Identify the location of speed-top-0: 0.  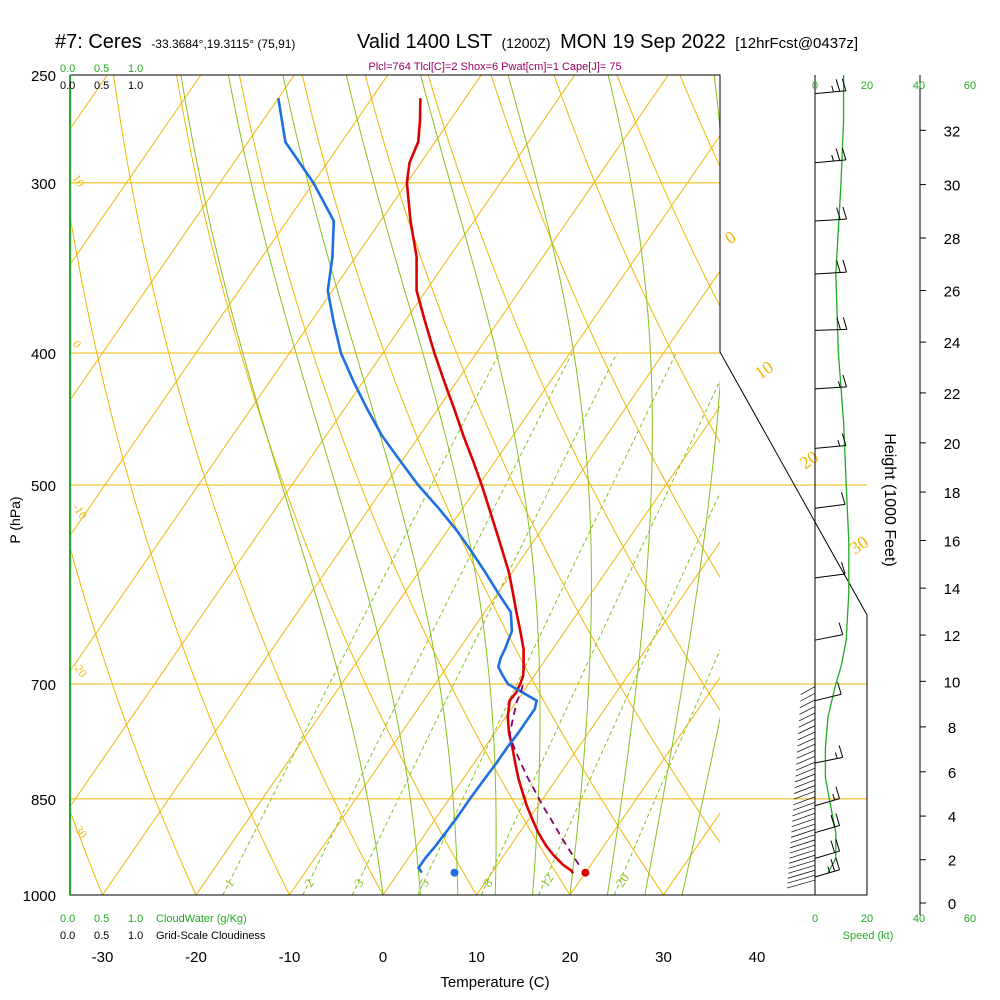
(815, 86).